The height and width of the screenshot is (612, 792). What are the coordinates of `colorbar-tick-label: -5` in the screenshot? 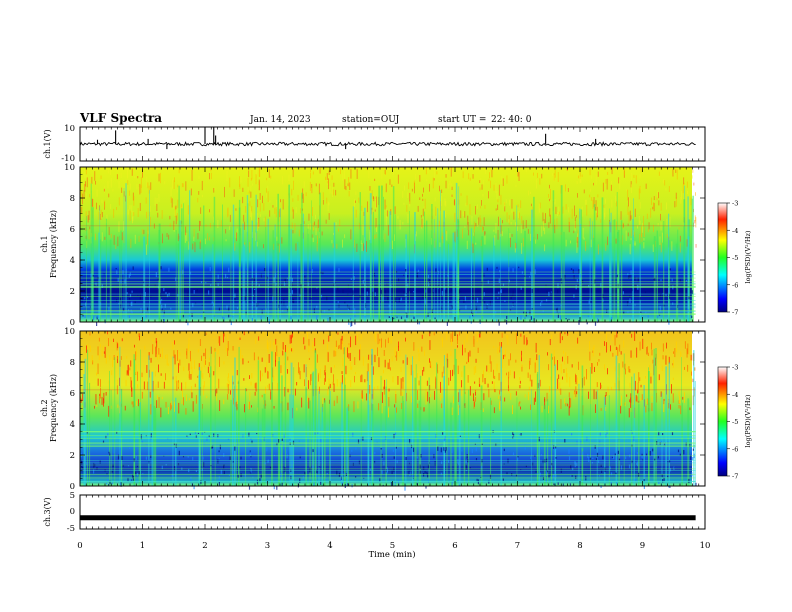 It's located at (735, 422).